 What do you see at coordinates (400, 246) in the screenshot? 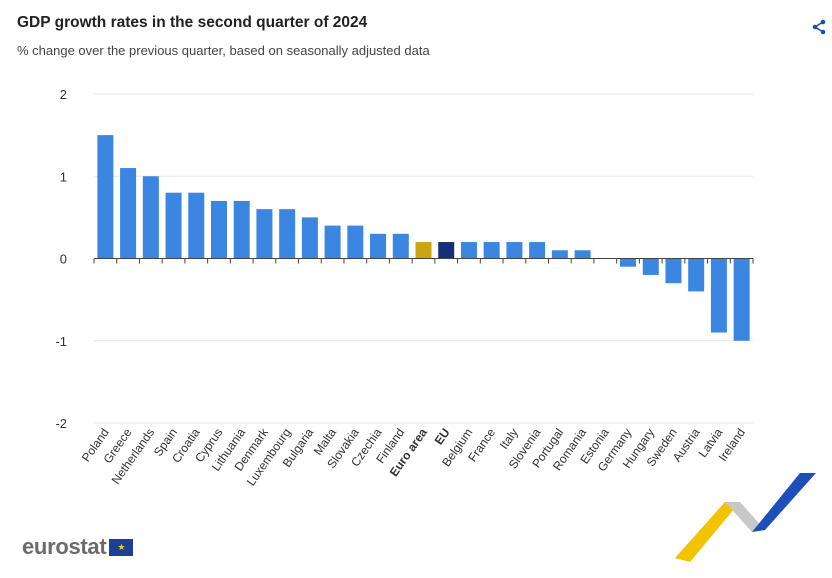
I see `bar-finland` at bounding box center [400, 246].